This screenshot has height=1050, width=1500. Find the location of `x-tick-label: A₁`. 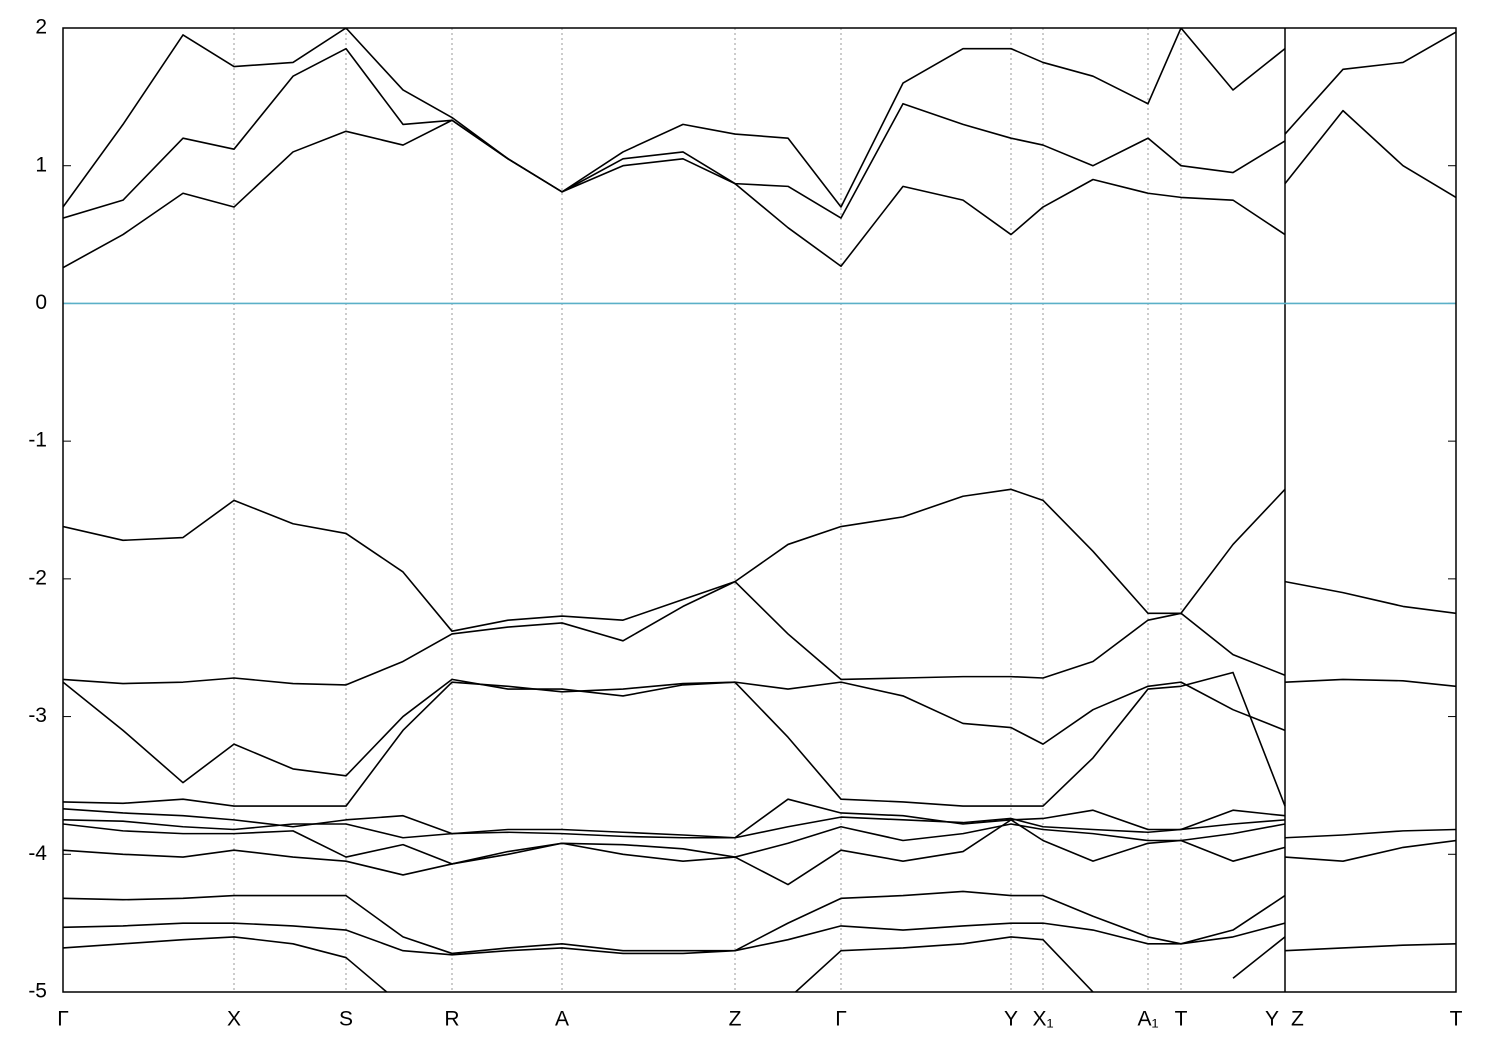

x-tick-label: A₁ is located at coordinates (1147, 1019).